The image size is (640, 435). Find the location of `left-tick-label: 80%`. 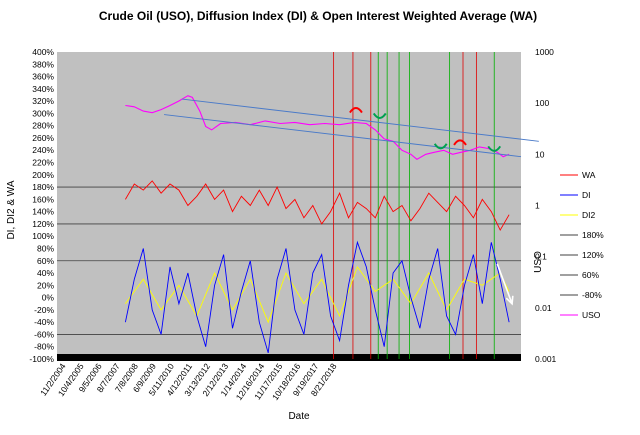

left-tick-label: 80% is located at coordinates (45, 248).